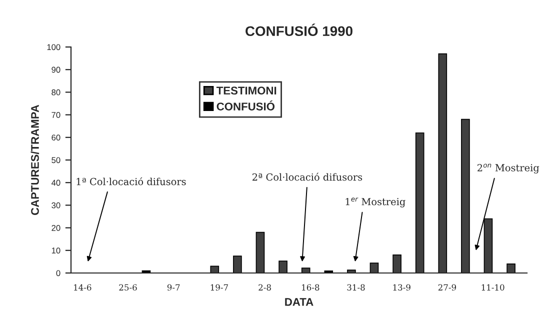 This screenshot has width=553, height=323. Describe the element at coordinates (219, 287) in the screenshot. I see `x-tick-label: 19-7` at that location.